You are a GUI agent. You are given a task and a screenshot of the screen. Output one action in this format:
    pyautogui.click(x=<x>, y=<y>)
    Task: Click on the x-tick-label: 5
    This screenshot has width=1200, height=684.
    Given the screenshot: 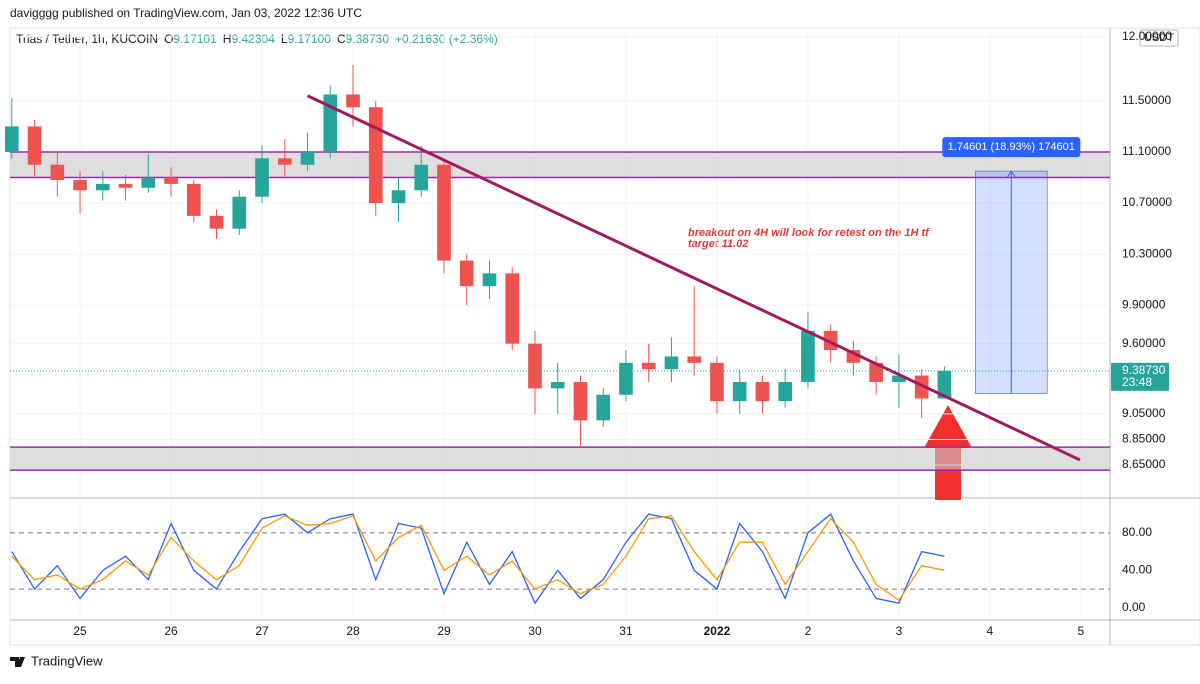 What is the action you would take?
    pyautogui.click(x=1081, y=631)
    